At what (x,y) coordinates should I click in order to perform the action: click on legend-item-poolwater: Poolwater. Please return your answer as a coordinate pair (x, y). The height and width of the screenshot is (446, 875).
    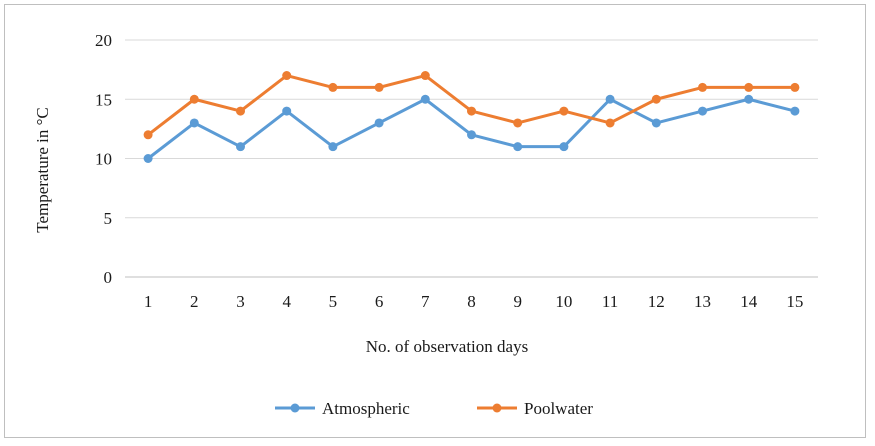
    Looking at the image, I should click on (535, 408).